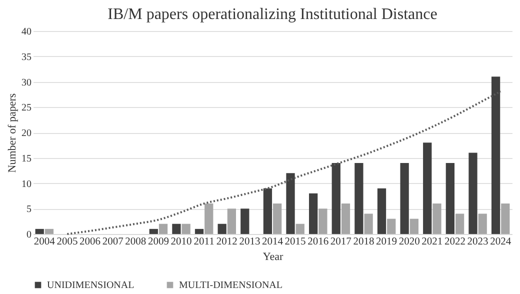 This screenshot has height=294, width=520. I want to click on x-tick-label: 2018, so click(363, 242).